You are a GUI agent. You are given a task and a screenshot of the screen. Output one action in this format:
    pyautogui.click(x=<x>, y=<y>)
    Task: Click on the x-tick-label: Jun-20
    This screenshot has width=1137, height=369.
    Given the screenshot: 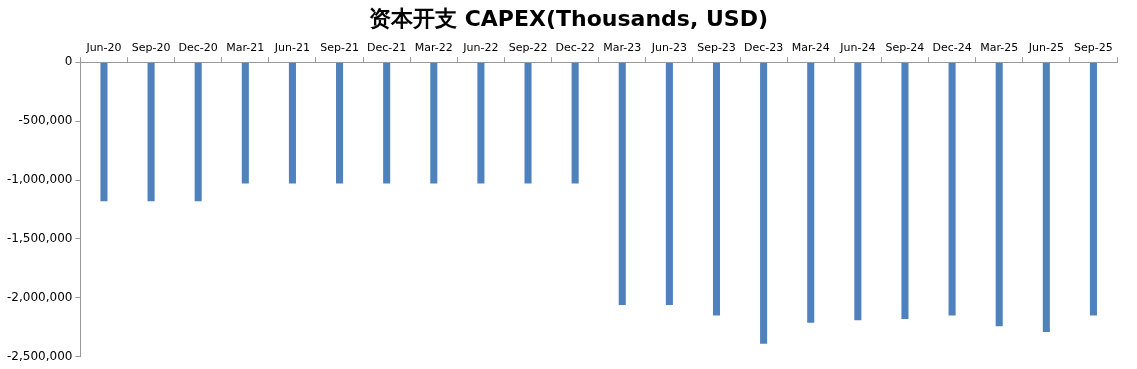 What is the action you would take?
    pyautogui.click(x=103, y=48)
    